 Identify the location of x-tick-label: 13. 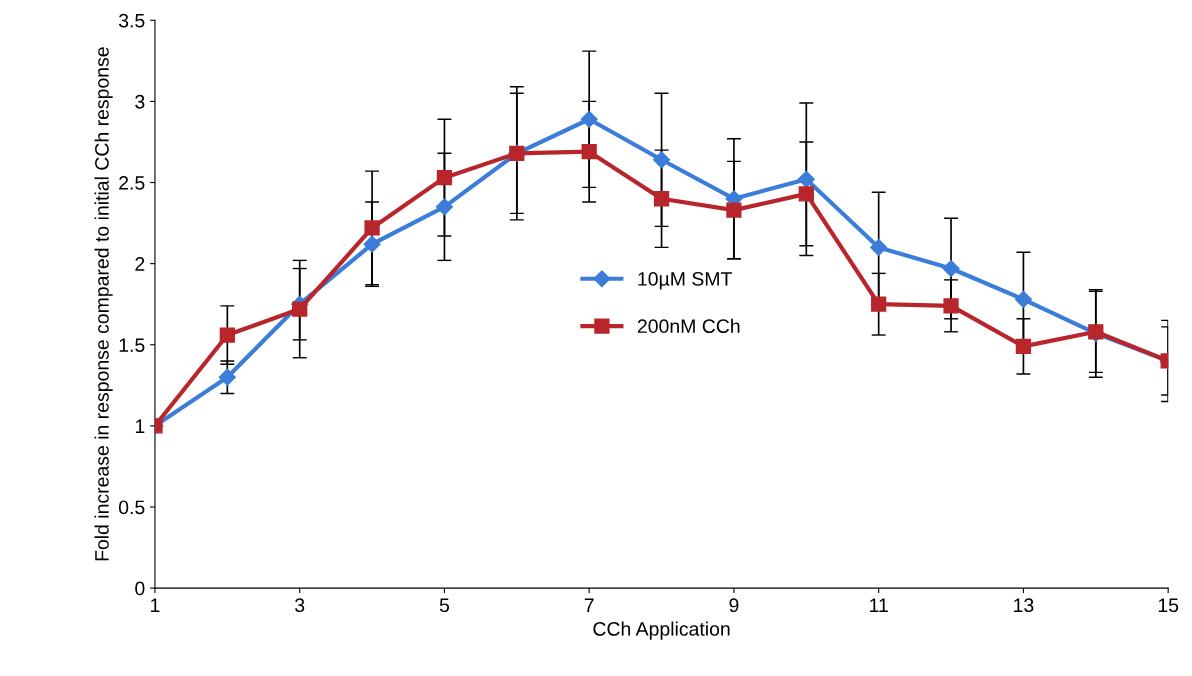
(1024, 605).